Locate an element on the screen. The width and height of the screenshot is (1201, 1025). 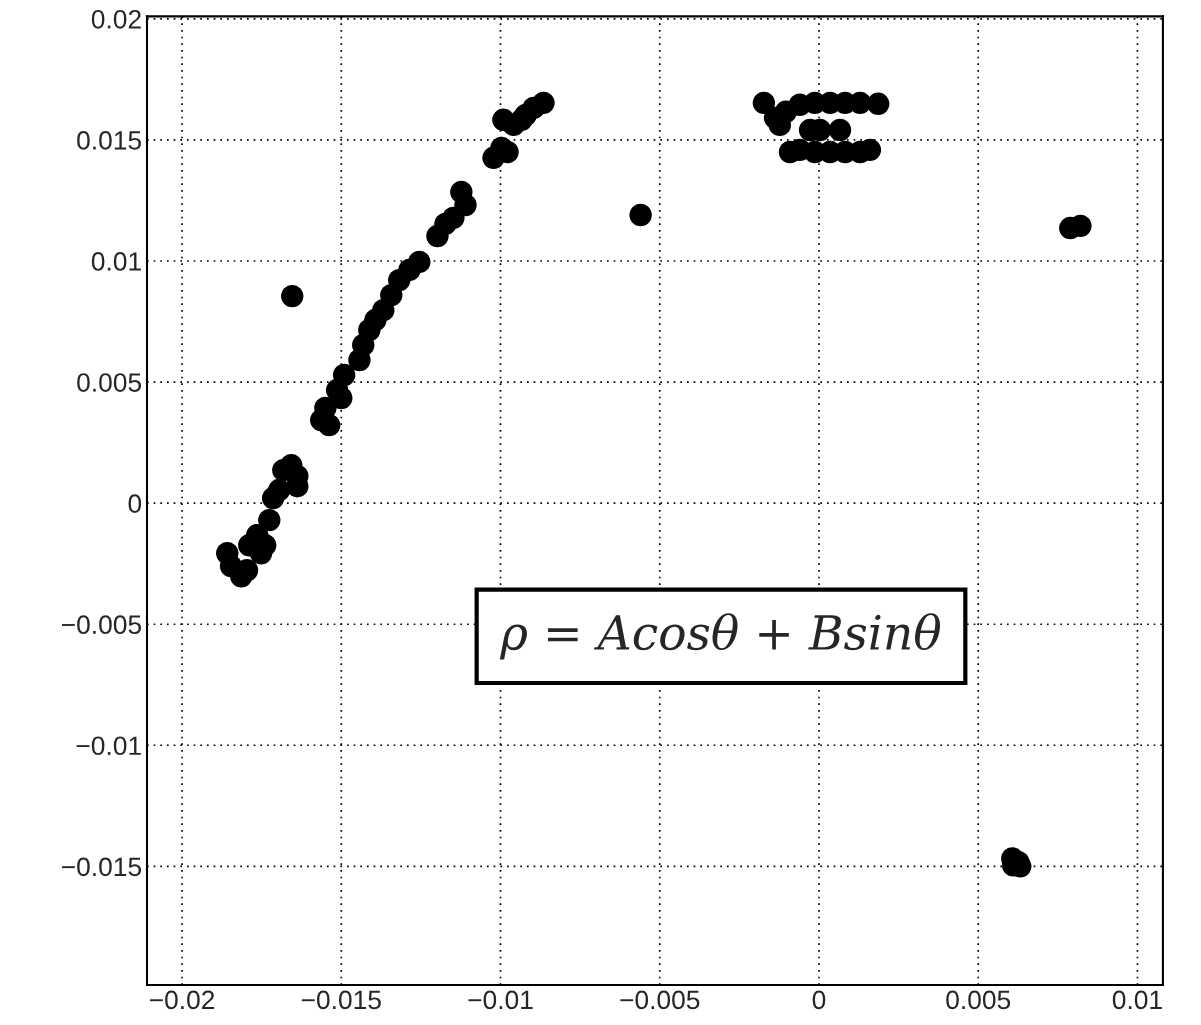
y-tick-label: 0.005 is located at coordinates (109, 382).